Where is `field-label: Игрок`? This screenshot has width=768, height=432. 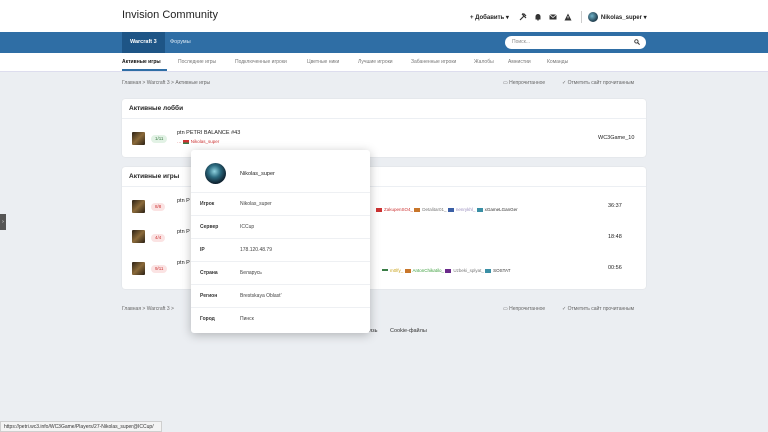
field-label: Игрок is located at coordinates (207, 204).